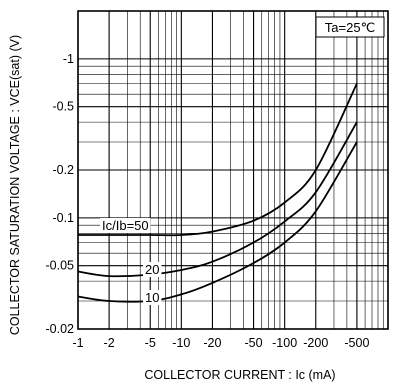 Image resolution: width=398 pixels, height=389 pixels. What do you see at coordinates (63, 107) in the screenshot?
I see `y-tick-label: -0.5` at bounding box center [63, 107].